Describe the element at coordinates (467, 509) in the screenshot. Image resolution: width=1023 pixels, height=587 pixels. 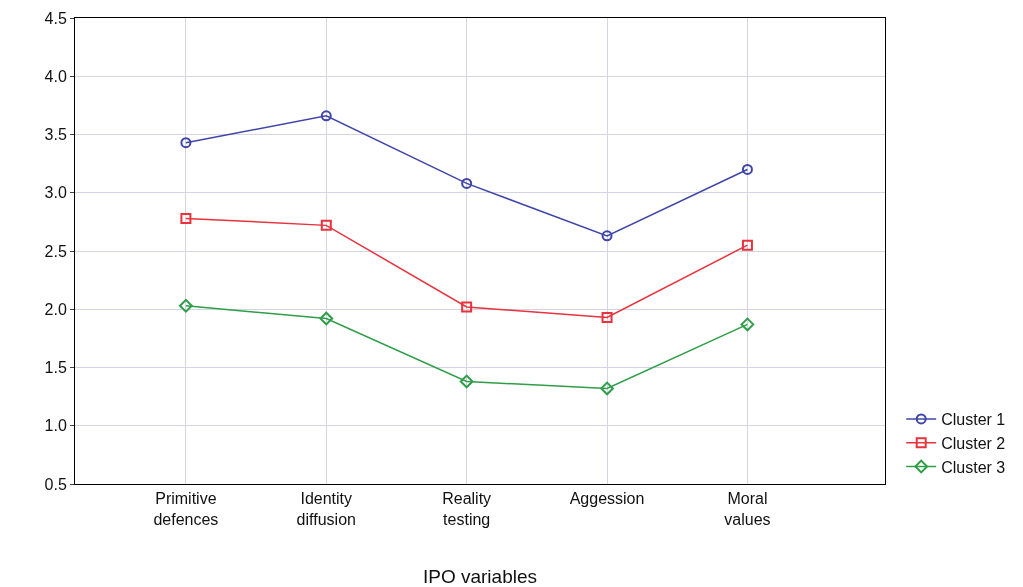
I see `x-tick-label: Reality testing` at that location.